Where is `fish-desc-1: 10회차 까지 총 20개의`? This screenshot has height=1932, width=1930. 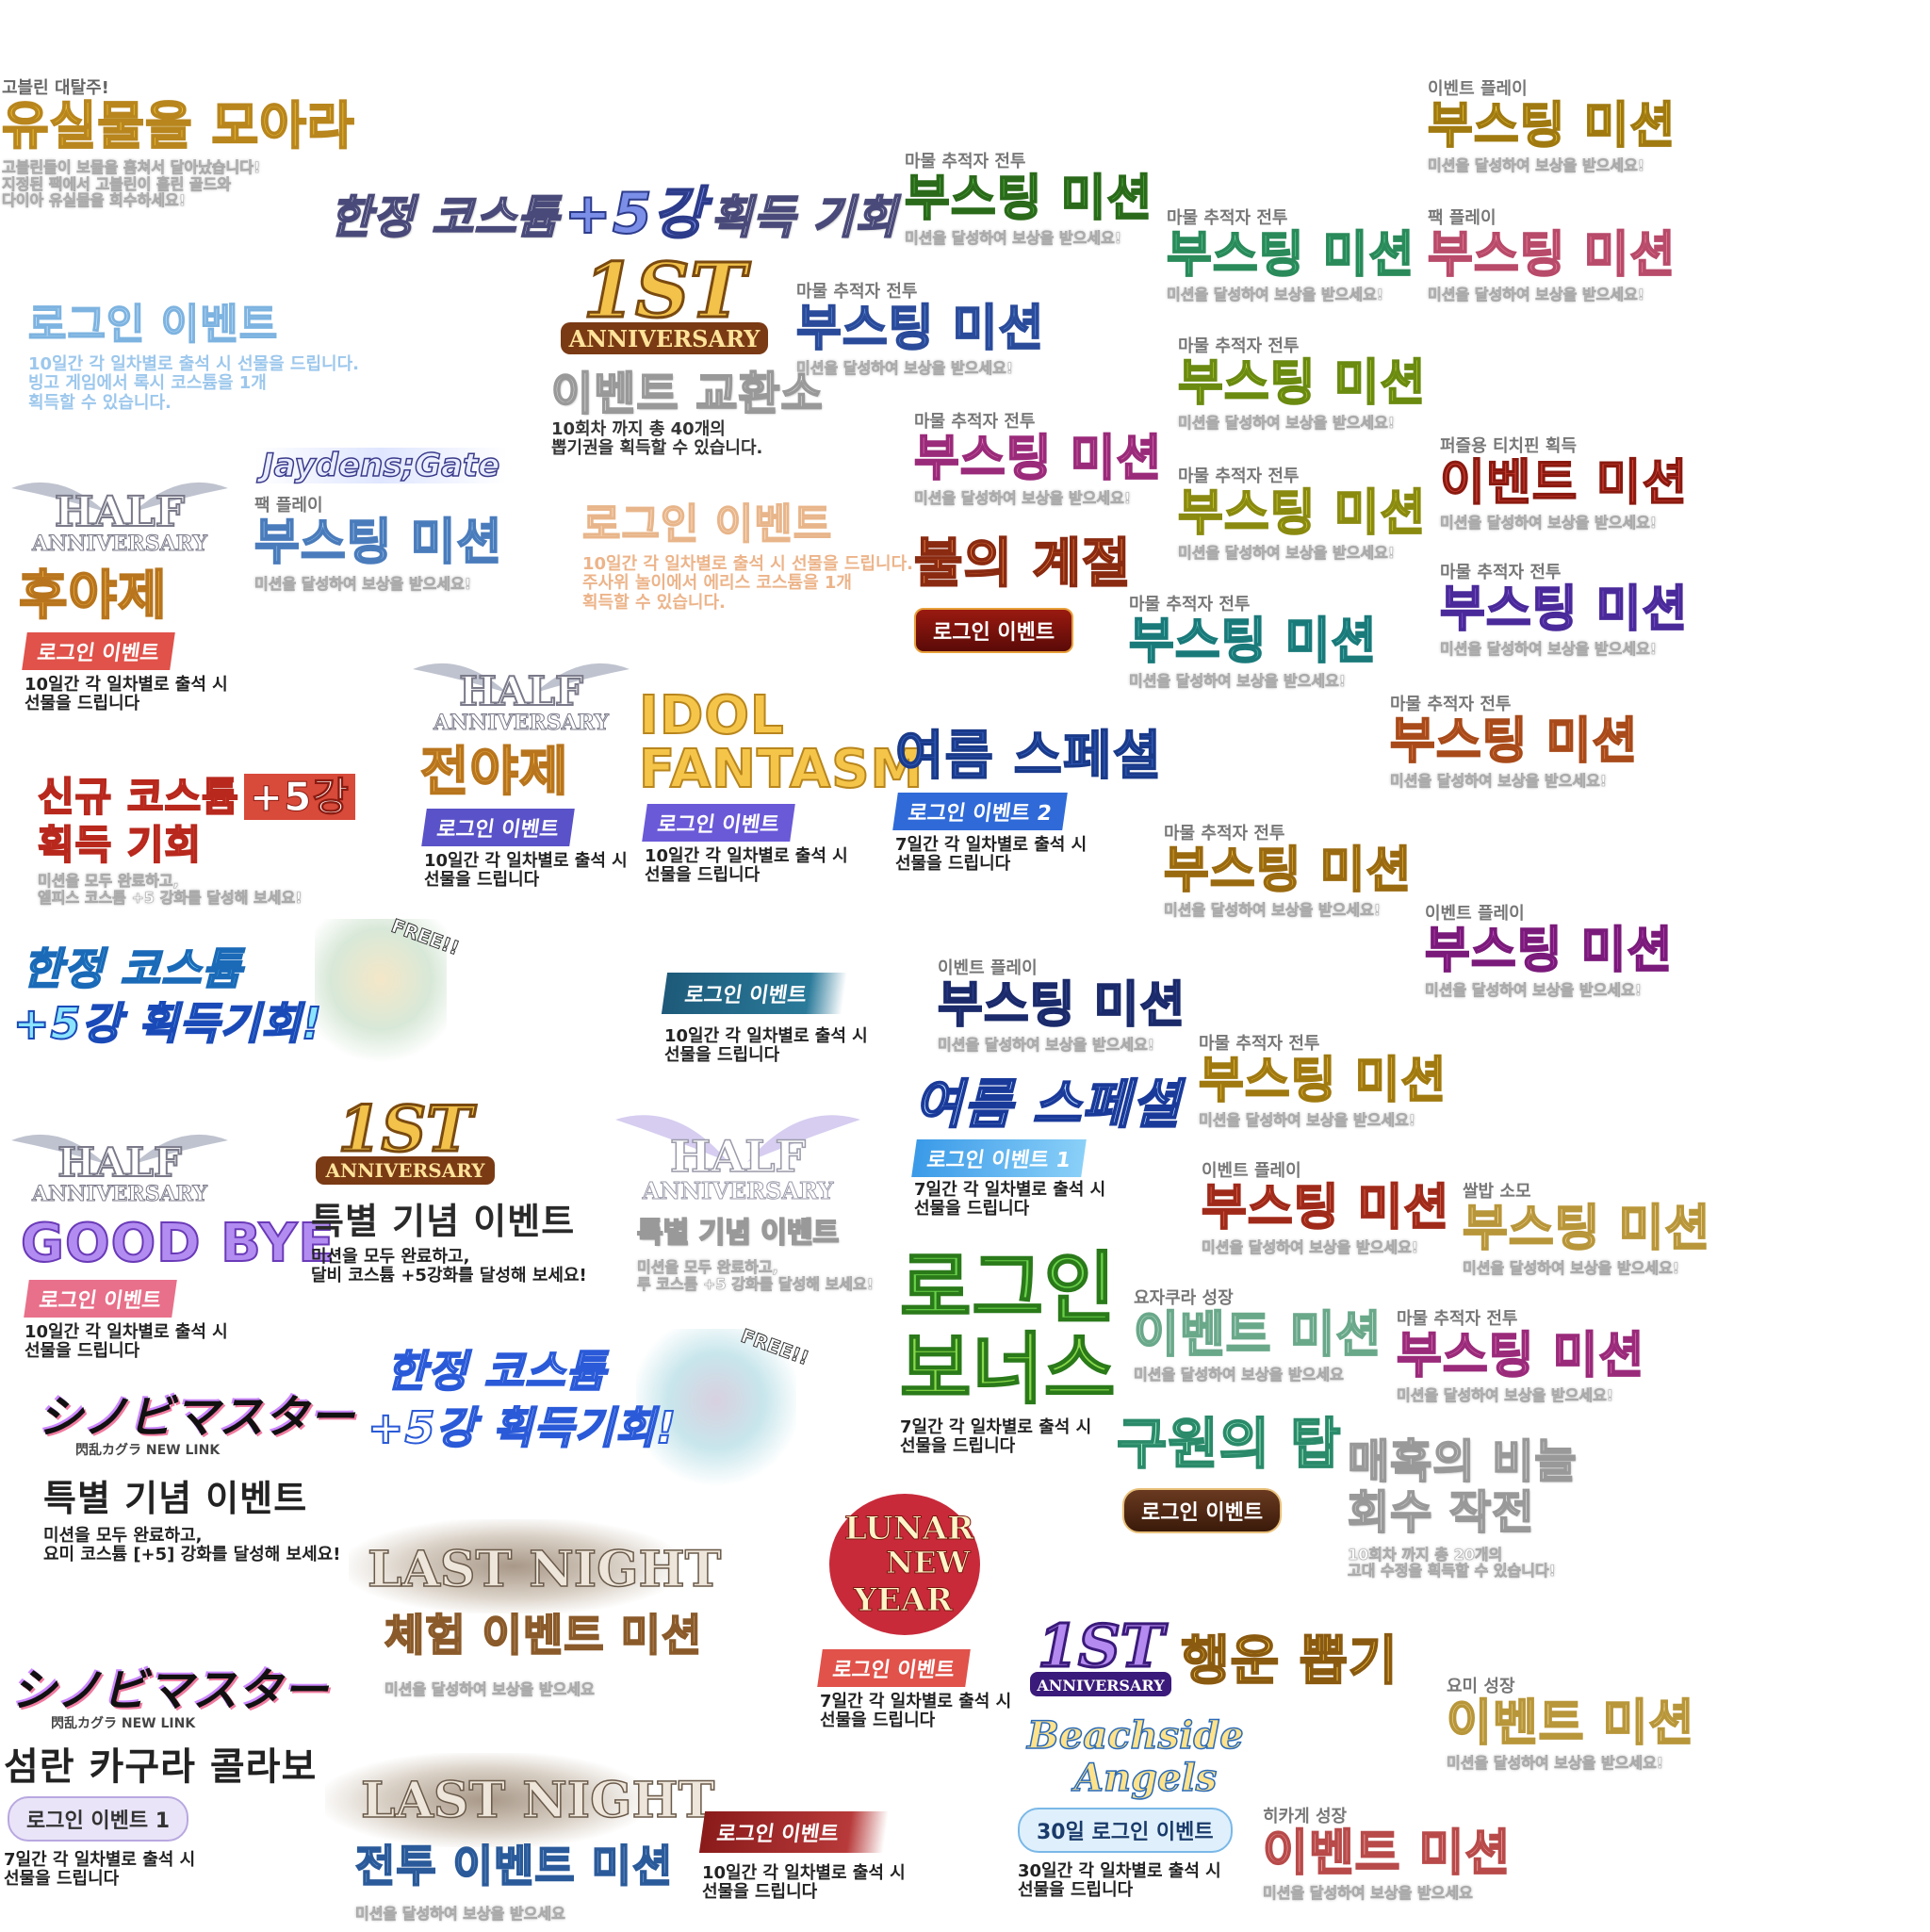
fish-desc-1: 10회차 까지 총 20개의 is located at coordinates (1425, 1554).